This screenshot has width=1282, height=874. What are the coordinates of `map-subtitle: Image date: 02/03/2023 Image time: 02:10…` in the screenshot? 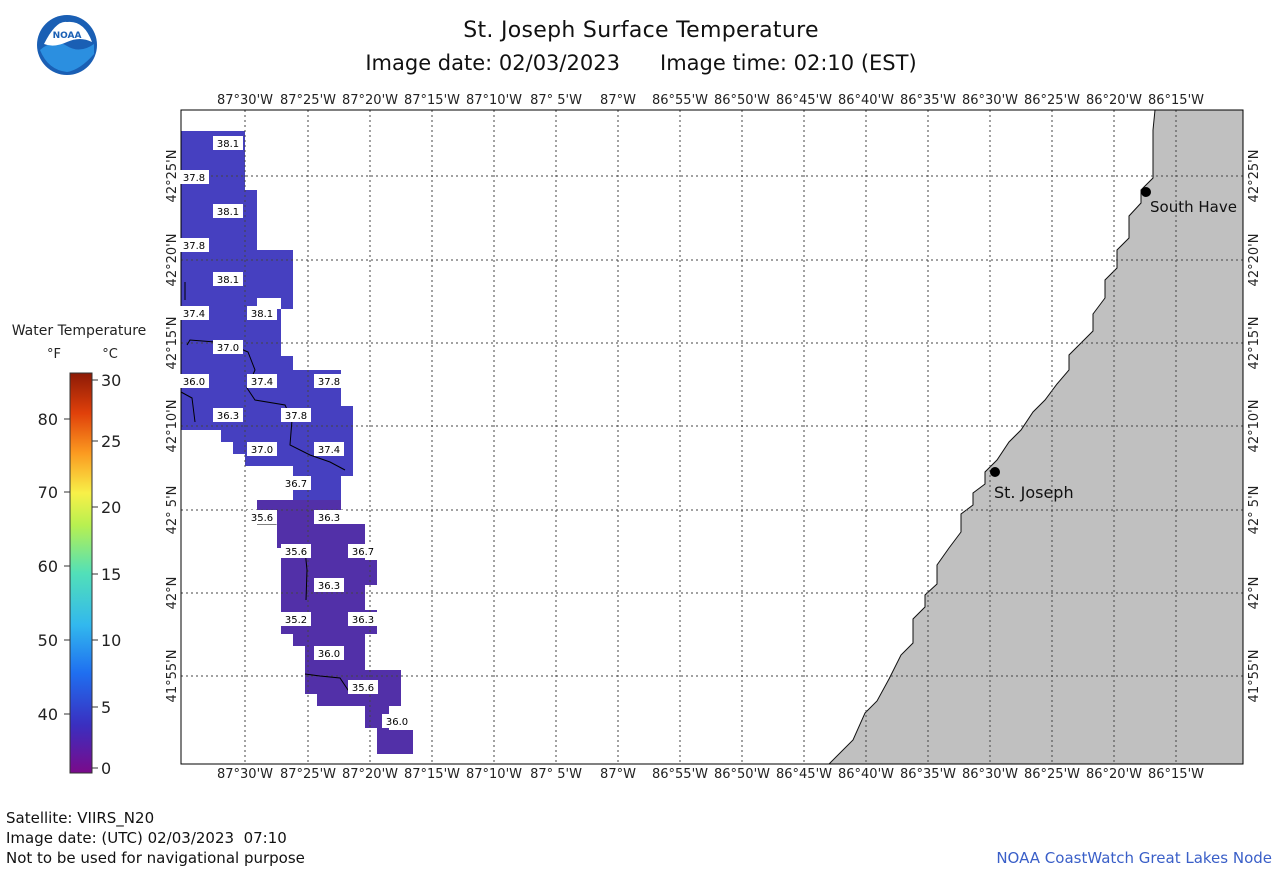 It's located at (641, 63).